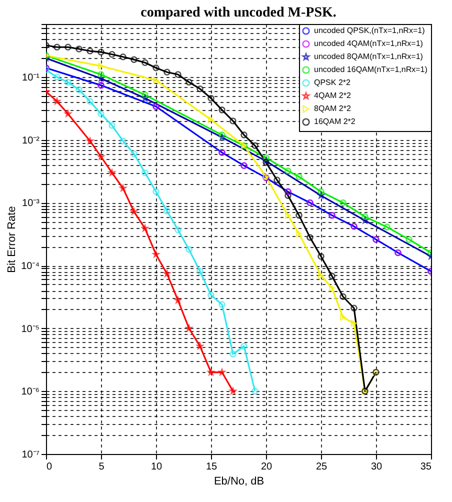 The image size is (452, 502). I want to click on legend-label: uncoded 16QAM(nTx=1,nRx=1), so click(371, 69).